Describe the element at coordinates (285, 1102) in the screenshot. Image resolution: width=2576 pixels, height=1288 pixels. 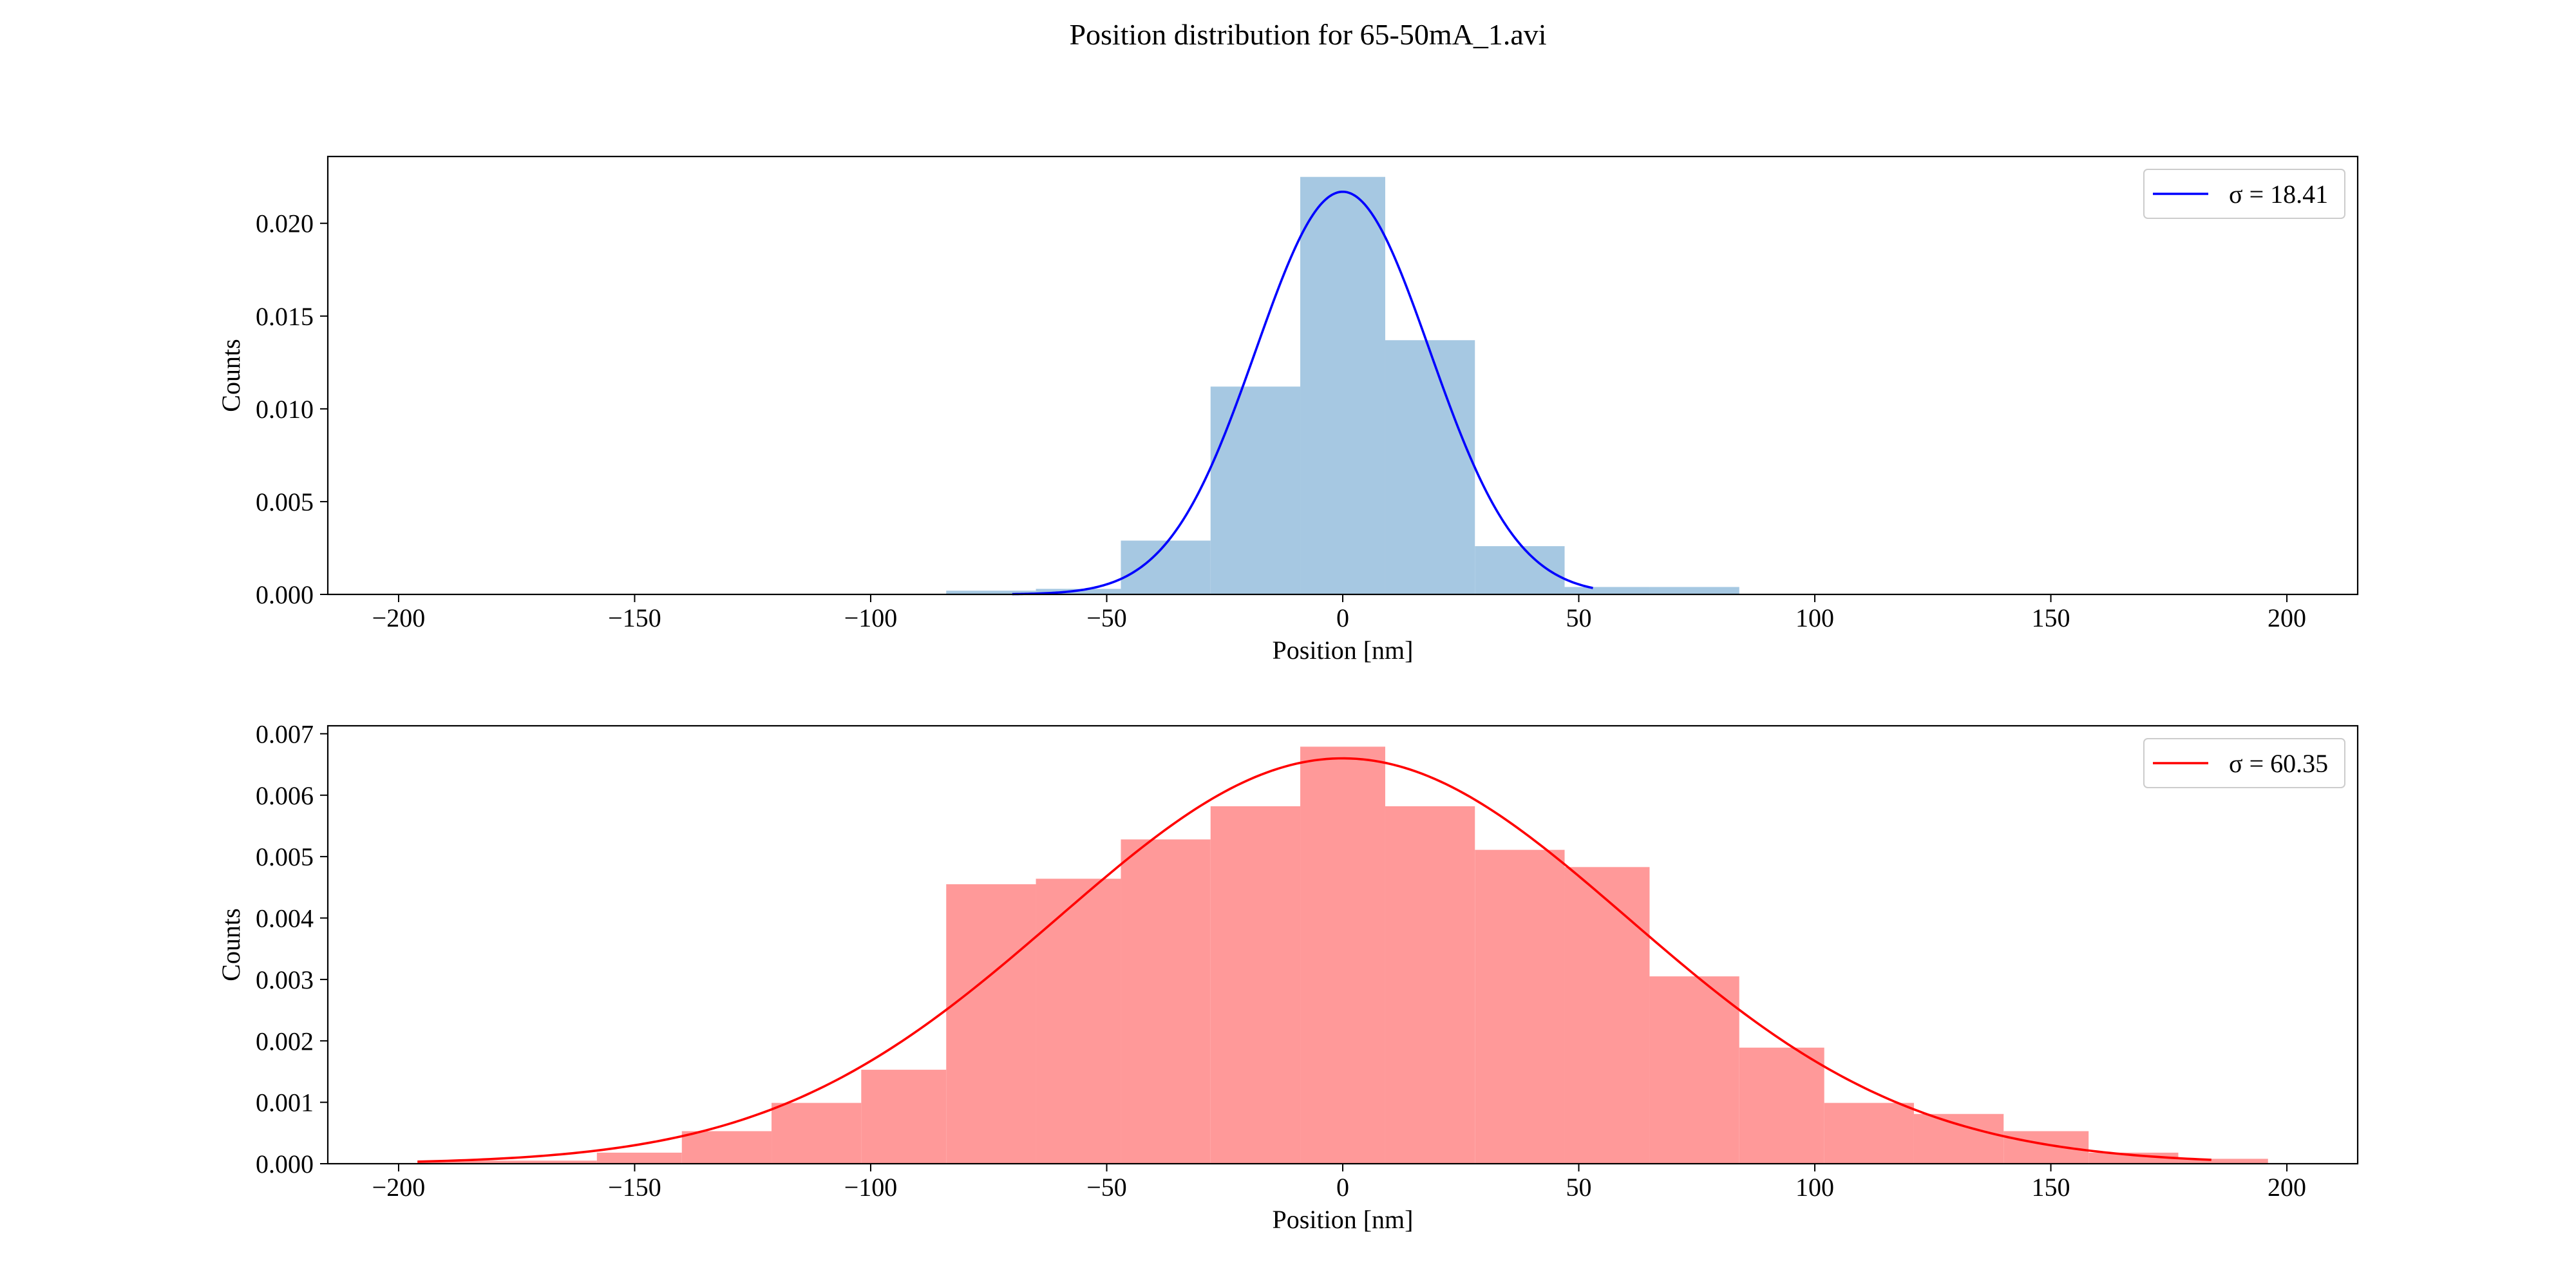
I see `y-tick-label: 0.001` at that location.